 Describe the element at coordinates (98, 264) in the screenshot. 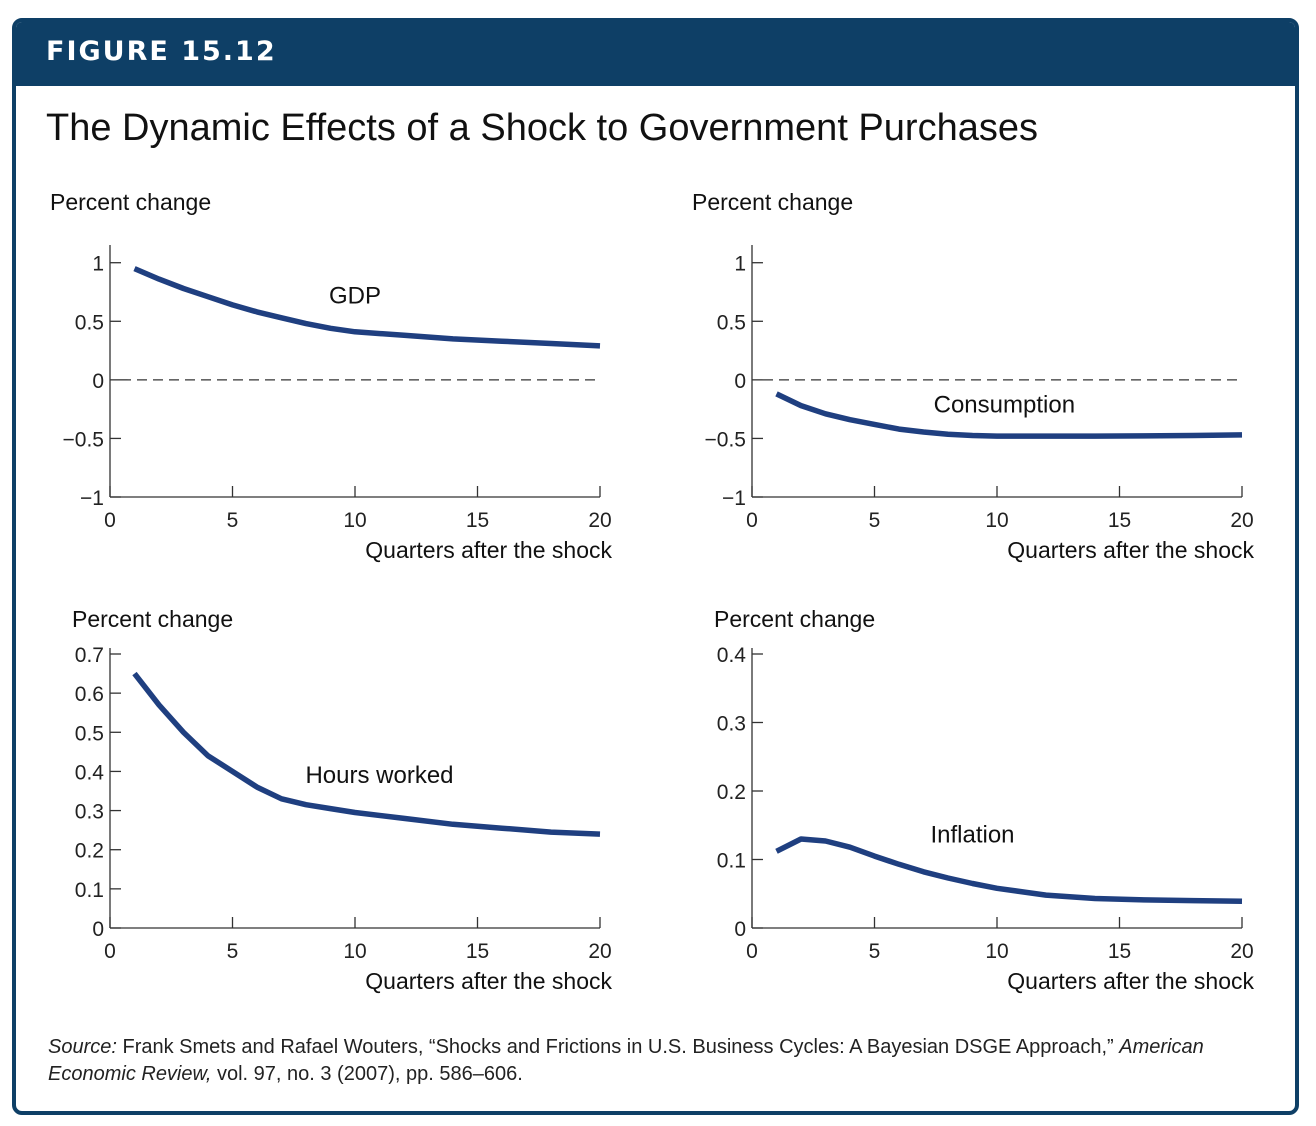

I see `gdp-y-tick-label: 1` at that location.